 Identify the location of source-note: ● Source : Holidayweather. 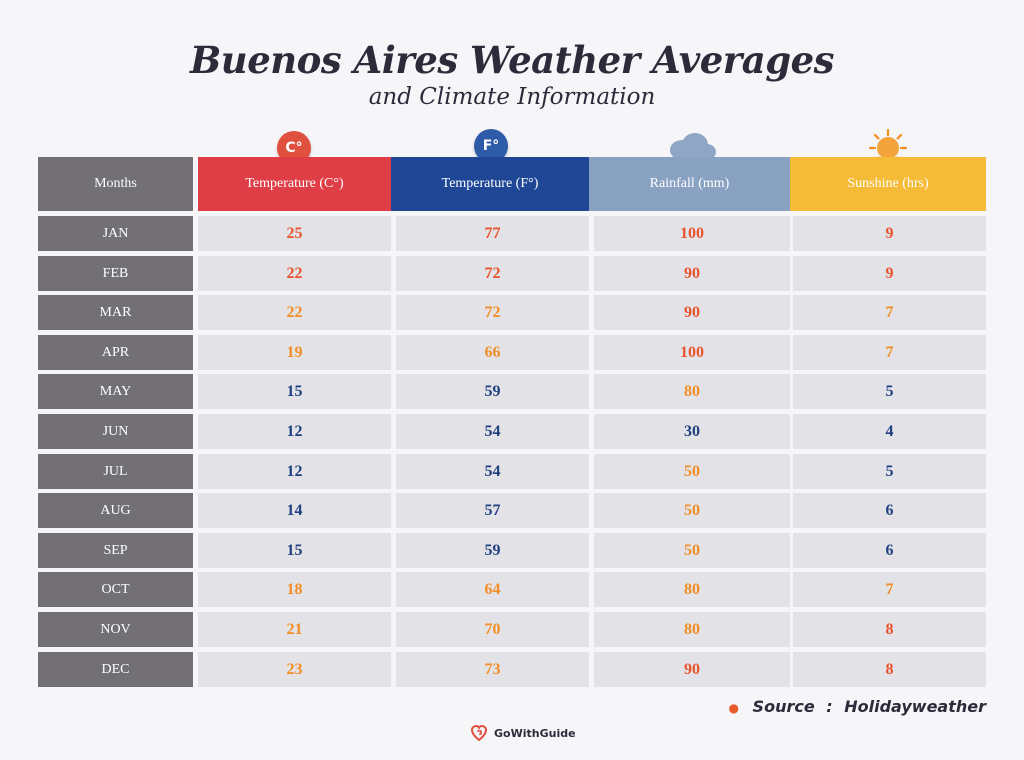
(857, 706).